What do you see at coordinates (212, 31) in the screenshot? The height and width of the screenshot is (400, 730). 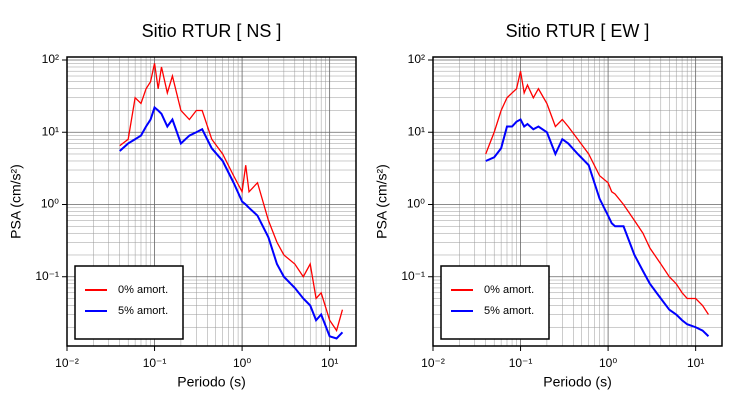 I see `chart-title: Sitio RTUR [ NS ]` at bounding box center [212, 31].